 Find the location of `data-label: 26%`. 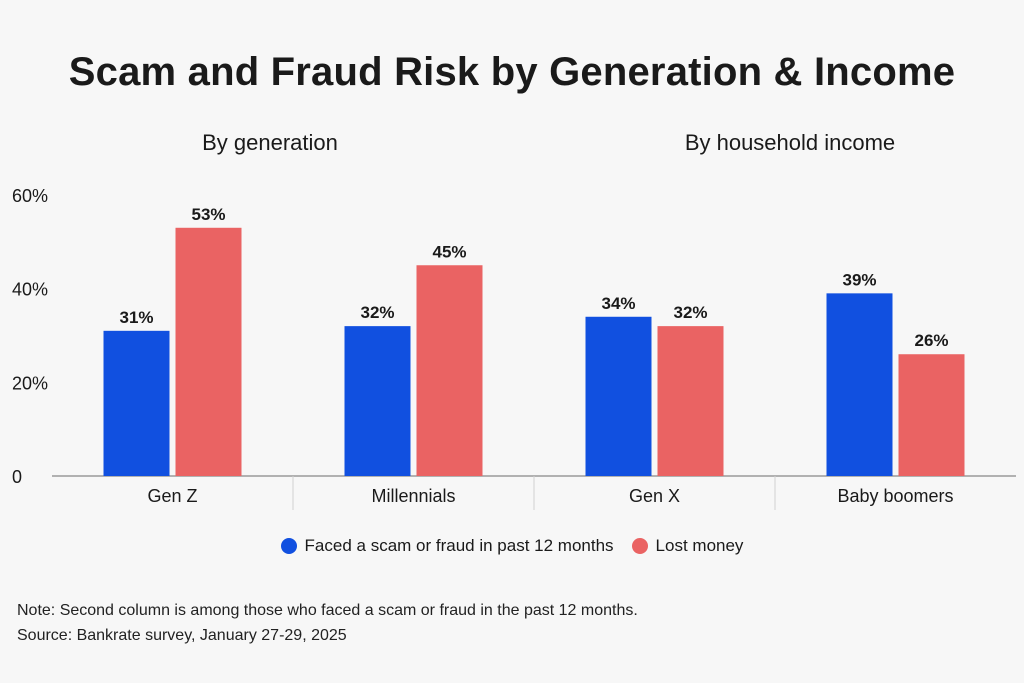

data-label: 26% is located at coordinates (931, 340).